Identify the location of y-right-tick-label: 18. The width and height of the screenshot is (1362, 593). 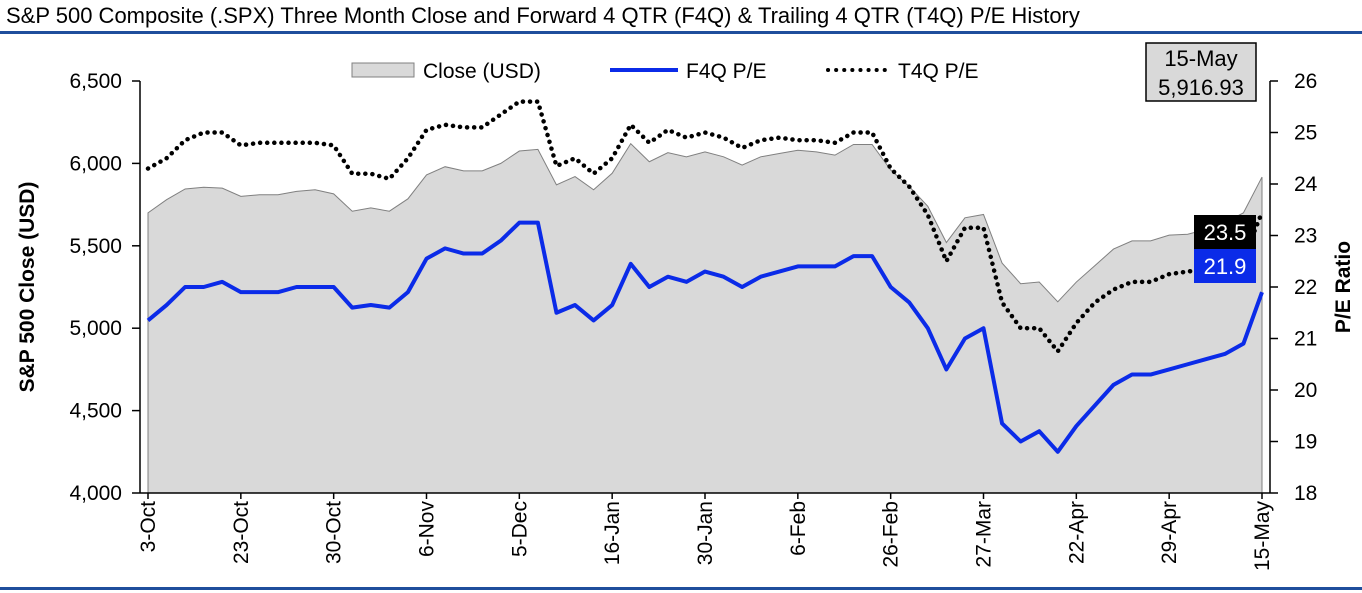
(1305, 493).